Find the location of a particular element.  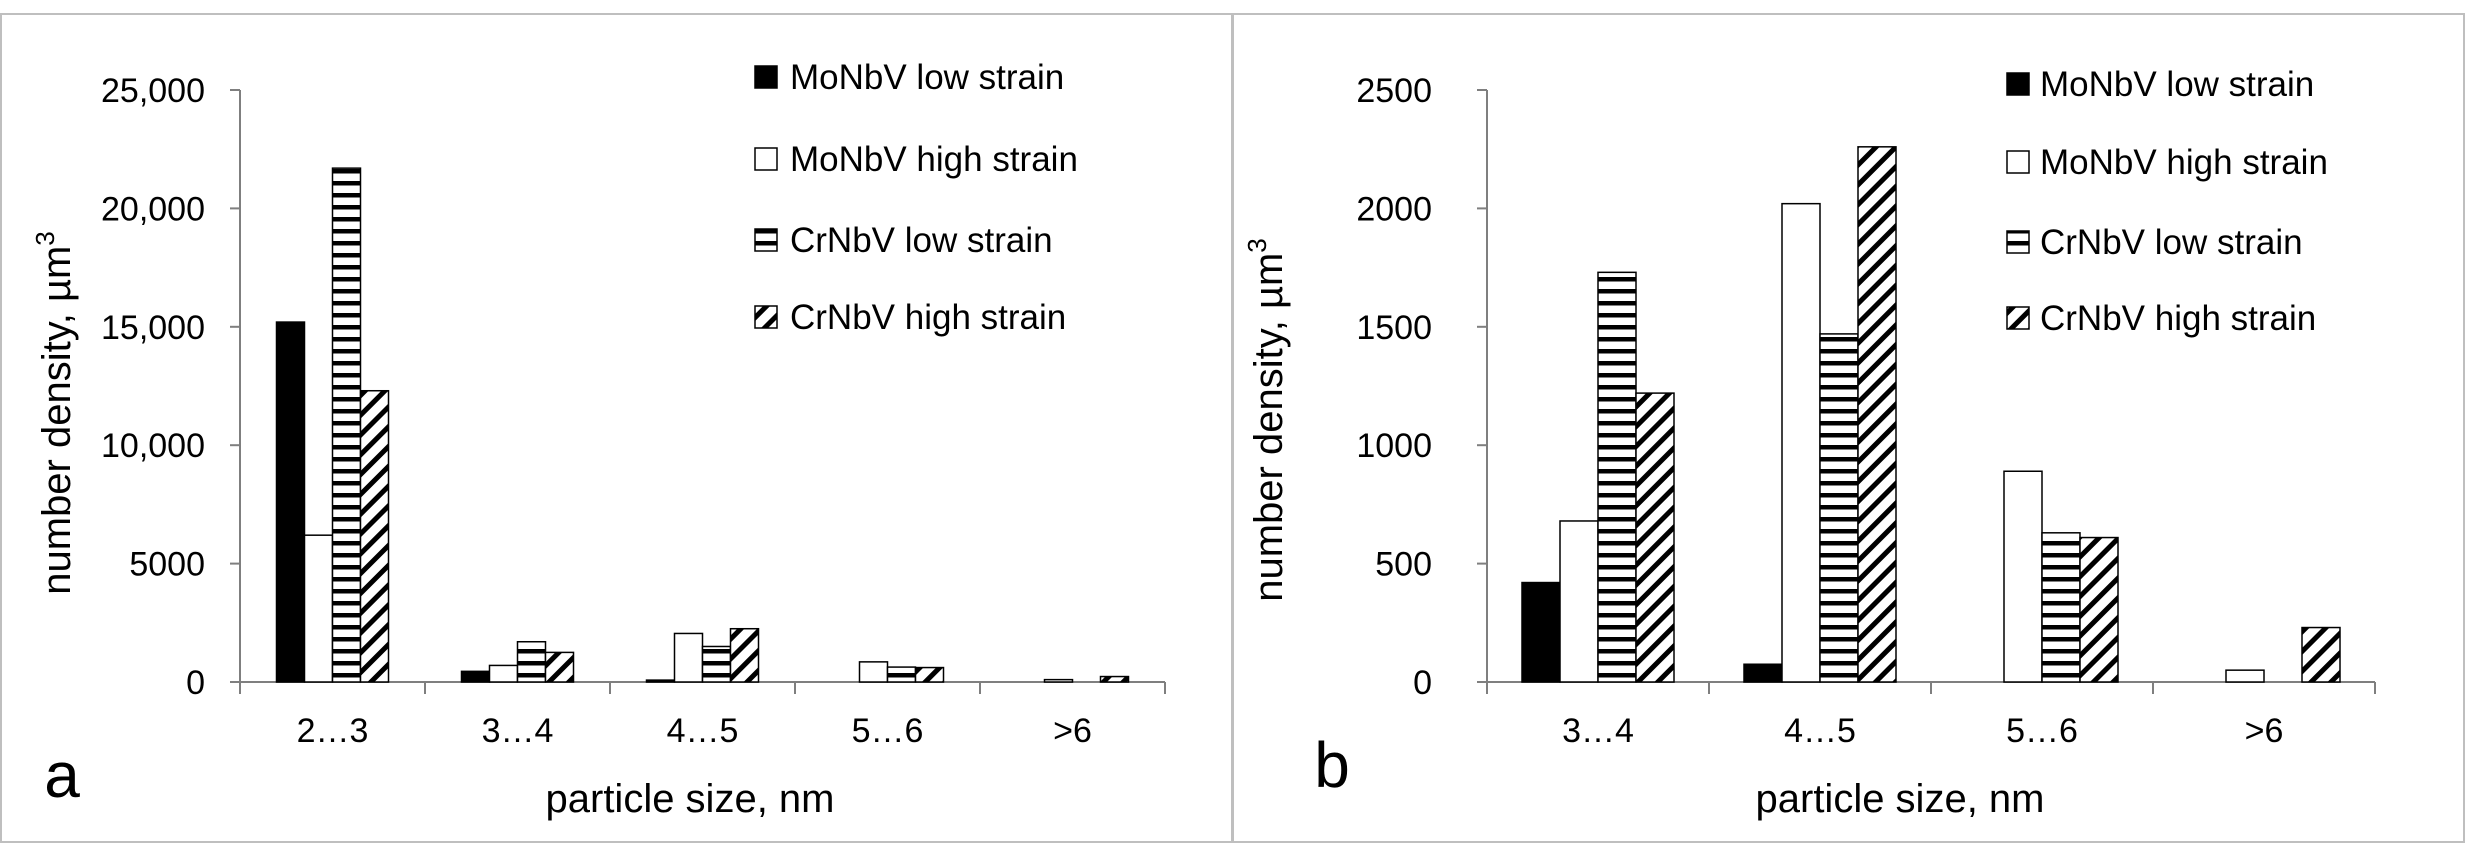

y-tick-label: 500 is located at coordinates (1403, 565).